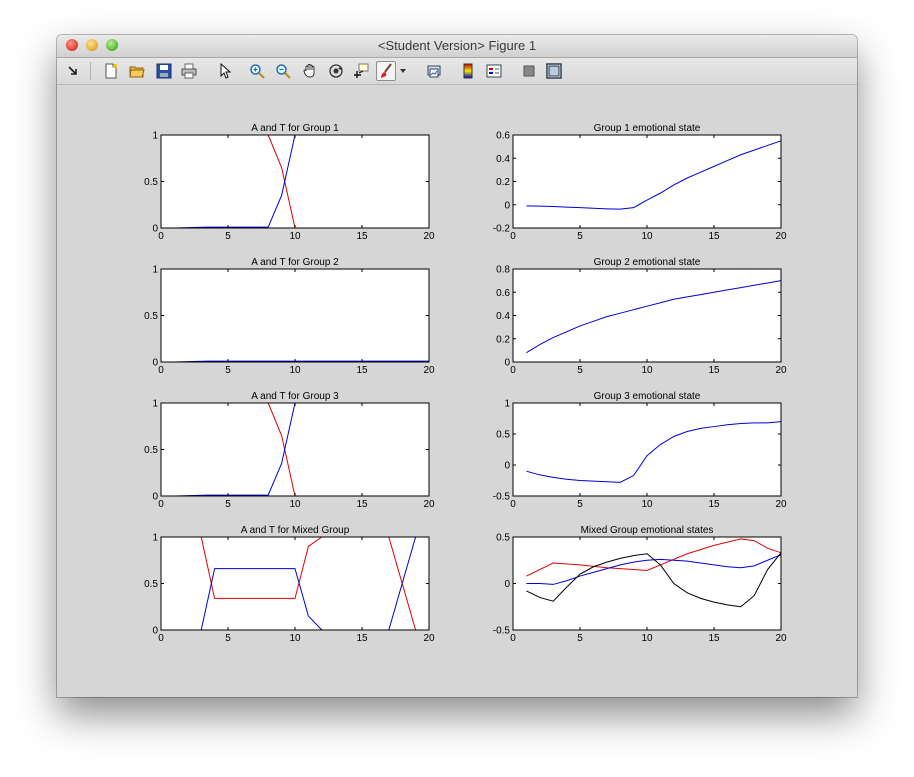 The width and height of the screenshot is (914, 777). Describe the element at coordinates (403, 71) in the screenshot. I see `brush-dropdown-icon` at that location.